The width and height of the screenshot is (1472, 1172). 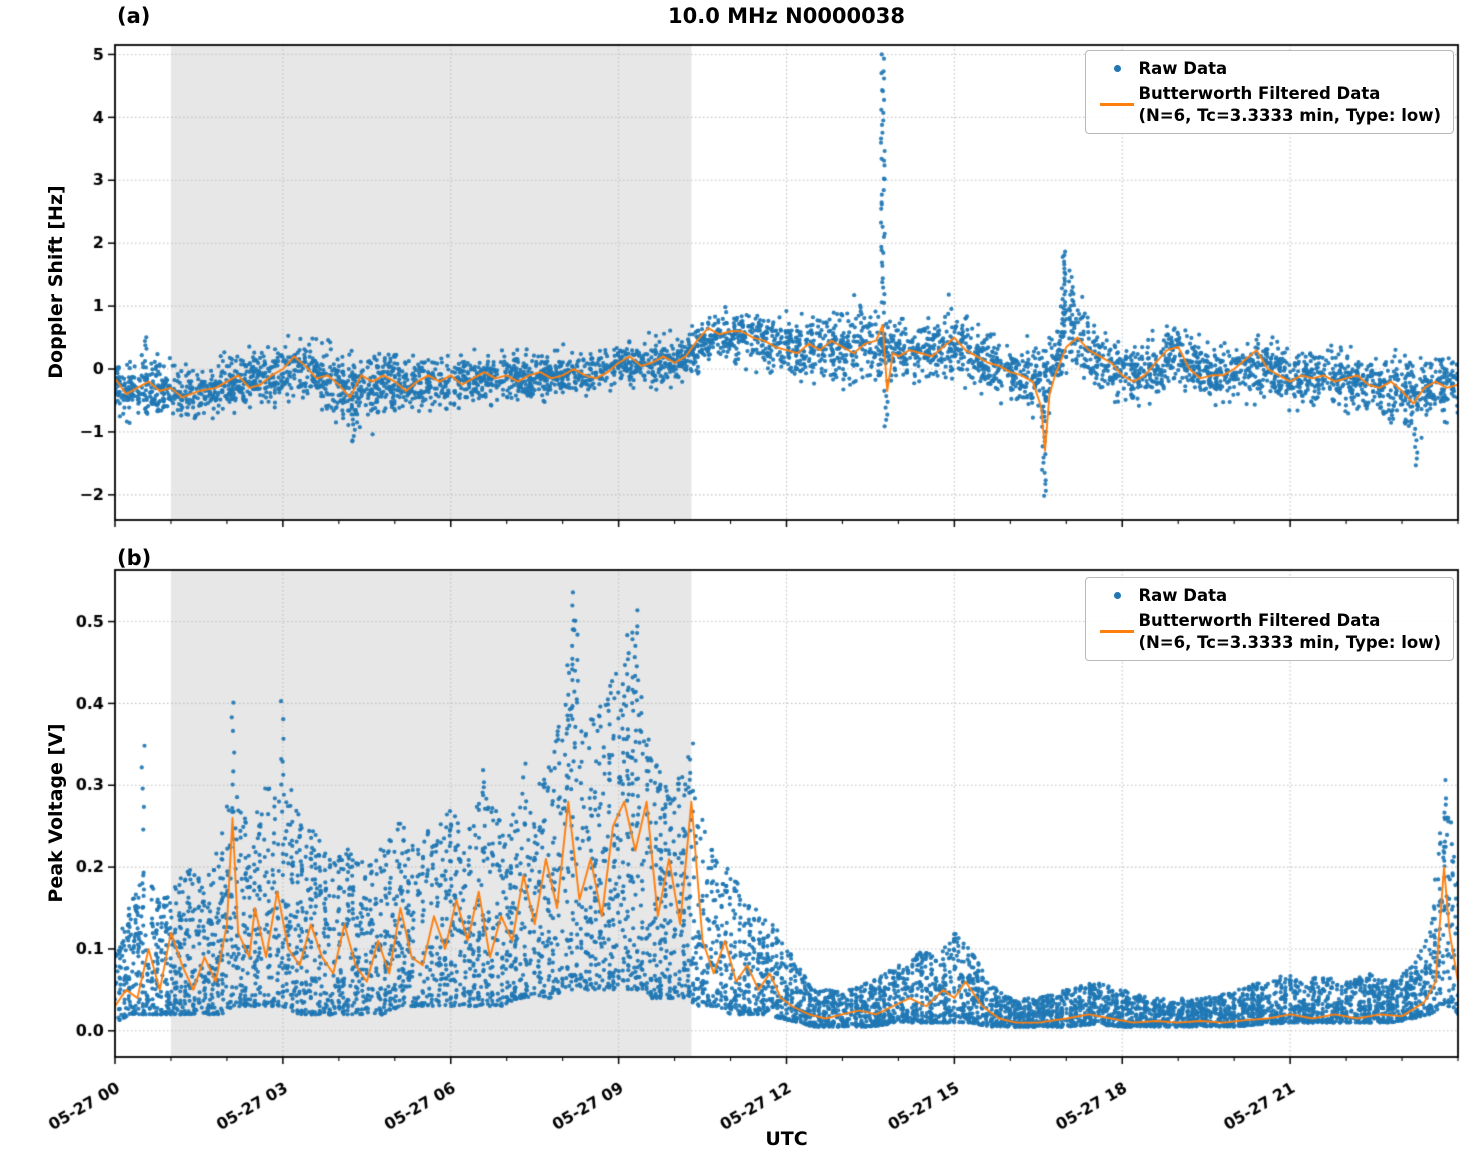 I want to click on y-axis-label-doppler: Doppler Shift [Hz], so click(x=56, y=282).